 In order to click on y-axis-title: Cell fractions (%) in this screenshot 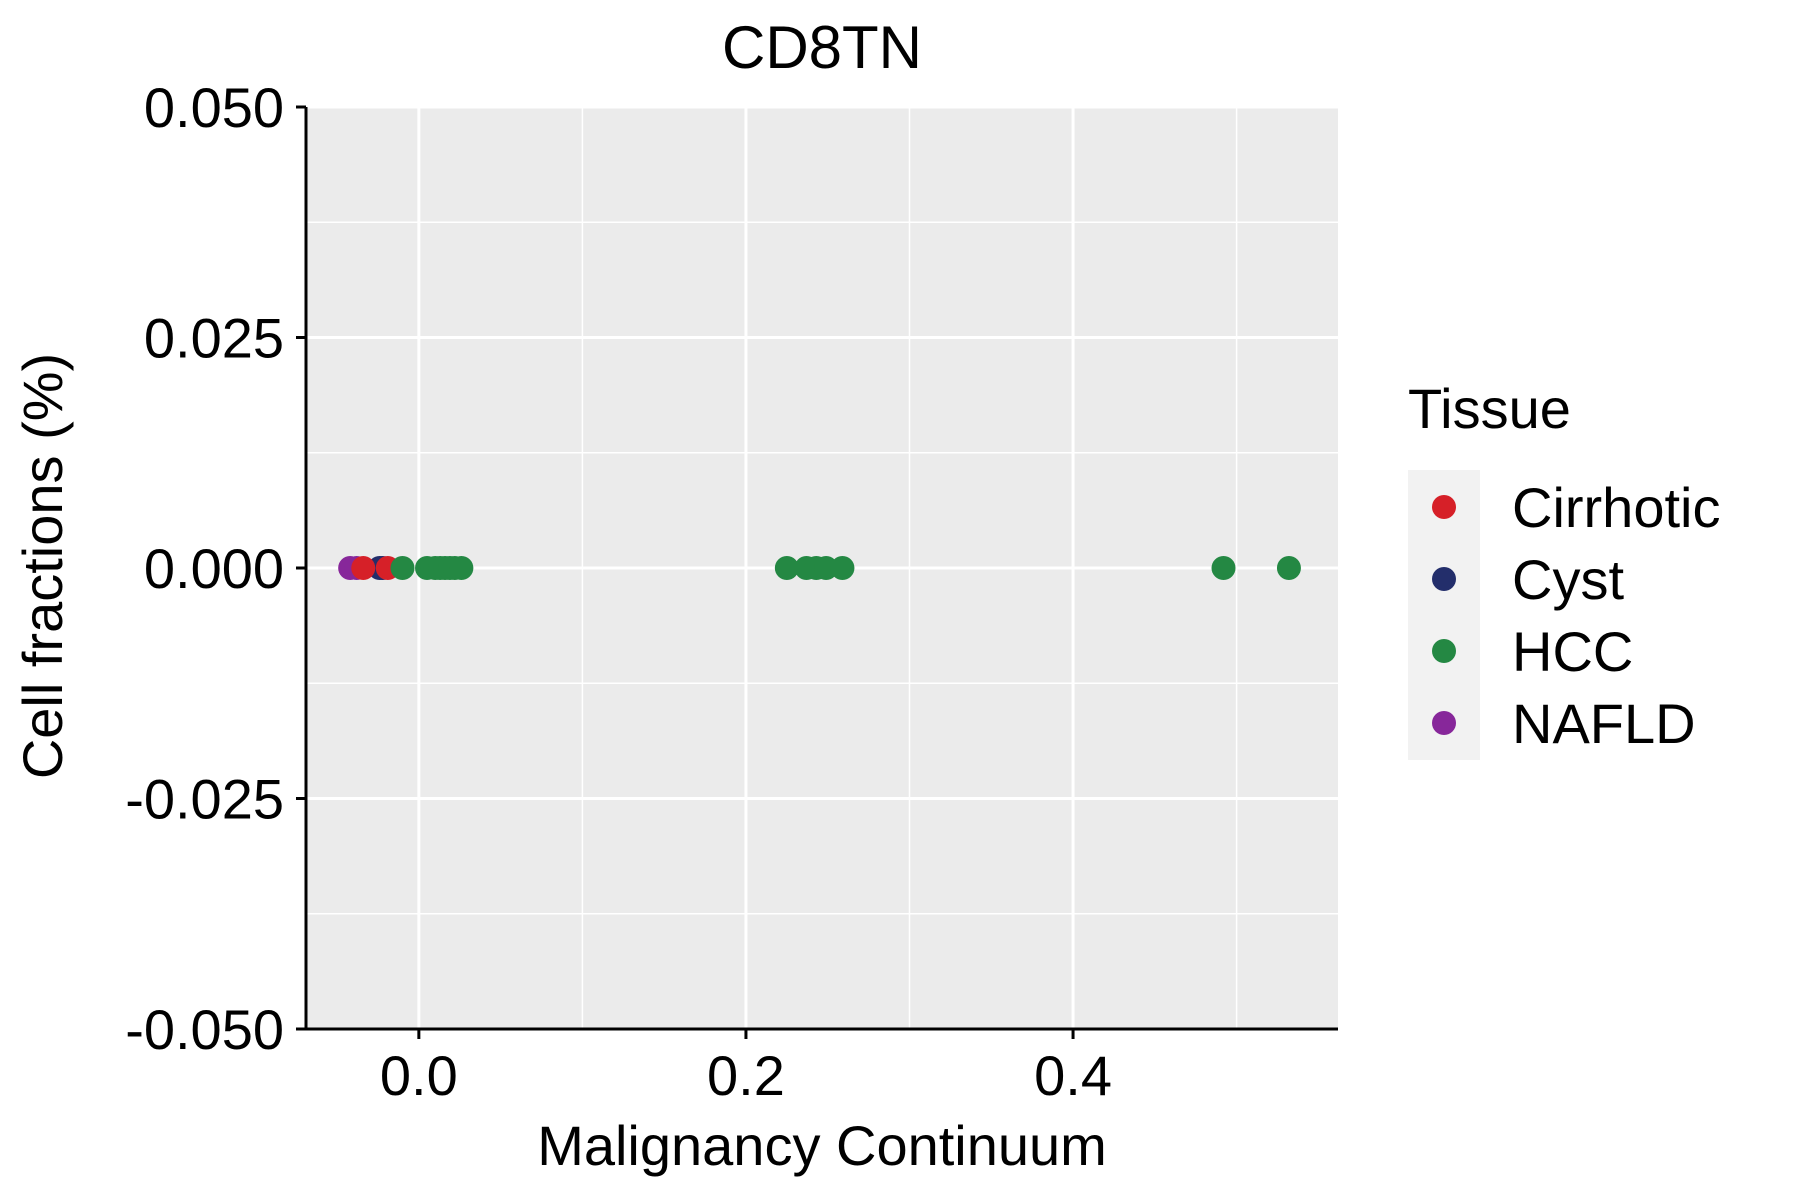, I will do `click(42, 566)`.